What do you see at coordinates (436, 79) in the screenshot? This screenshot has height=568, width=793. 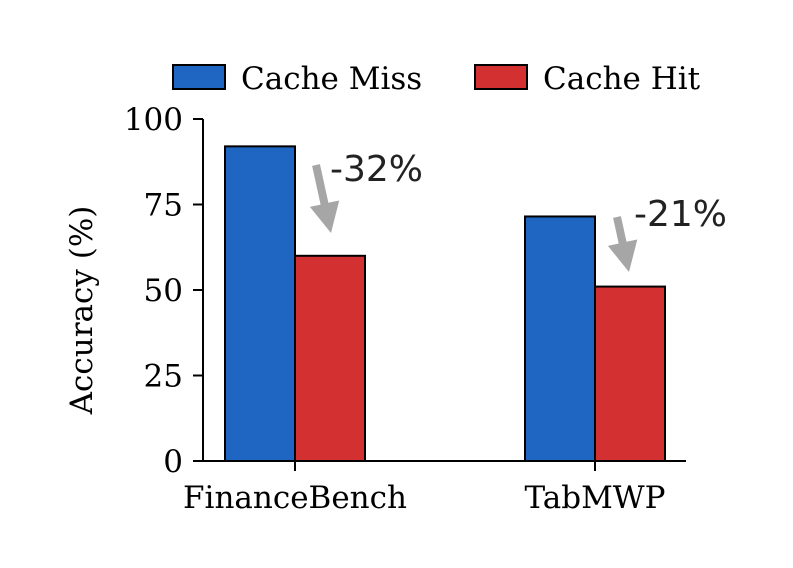 I see `legend: Cache Miss Cache Hit` at bounding box center [436, 79].